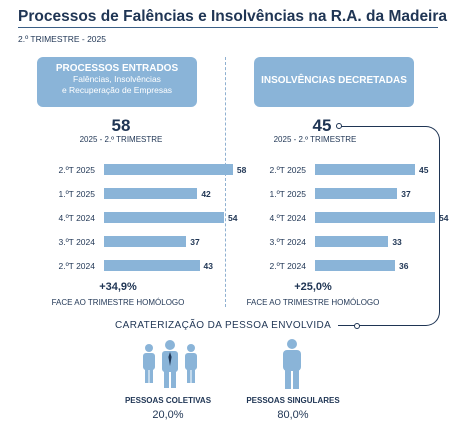 The image size is (460, 430). What do you see at coordinates (293, 415) in the screenshot?
I see `pessoas-singulares-value: 80,0%` at bounding box center [293, 415].